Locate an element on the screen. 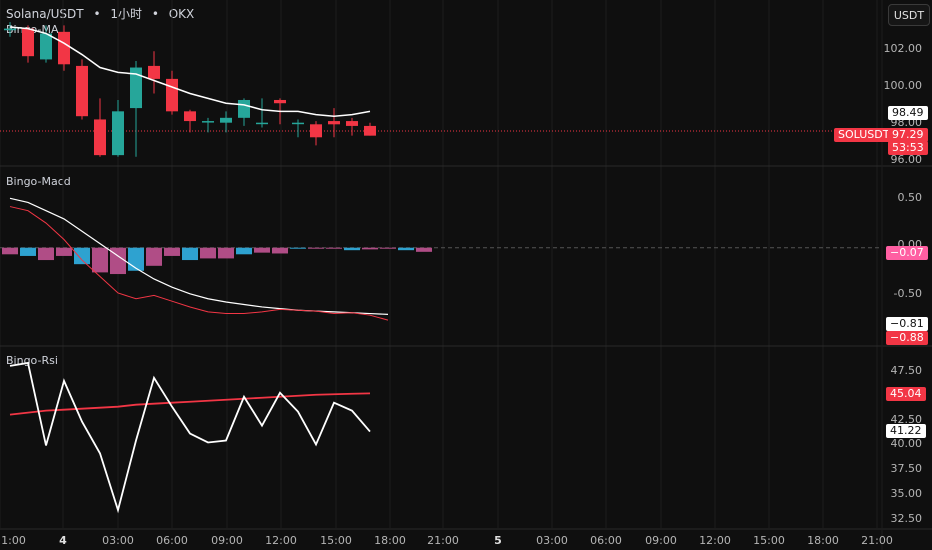  rsi-pane is located at coordinates (190, 437).